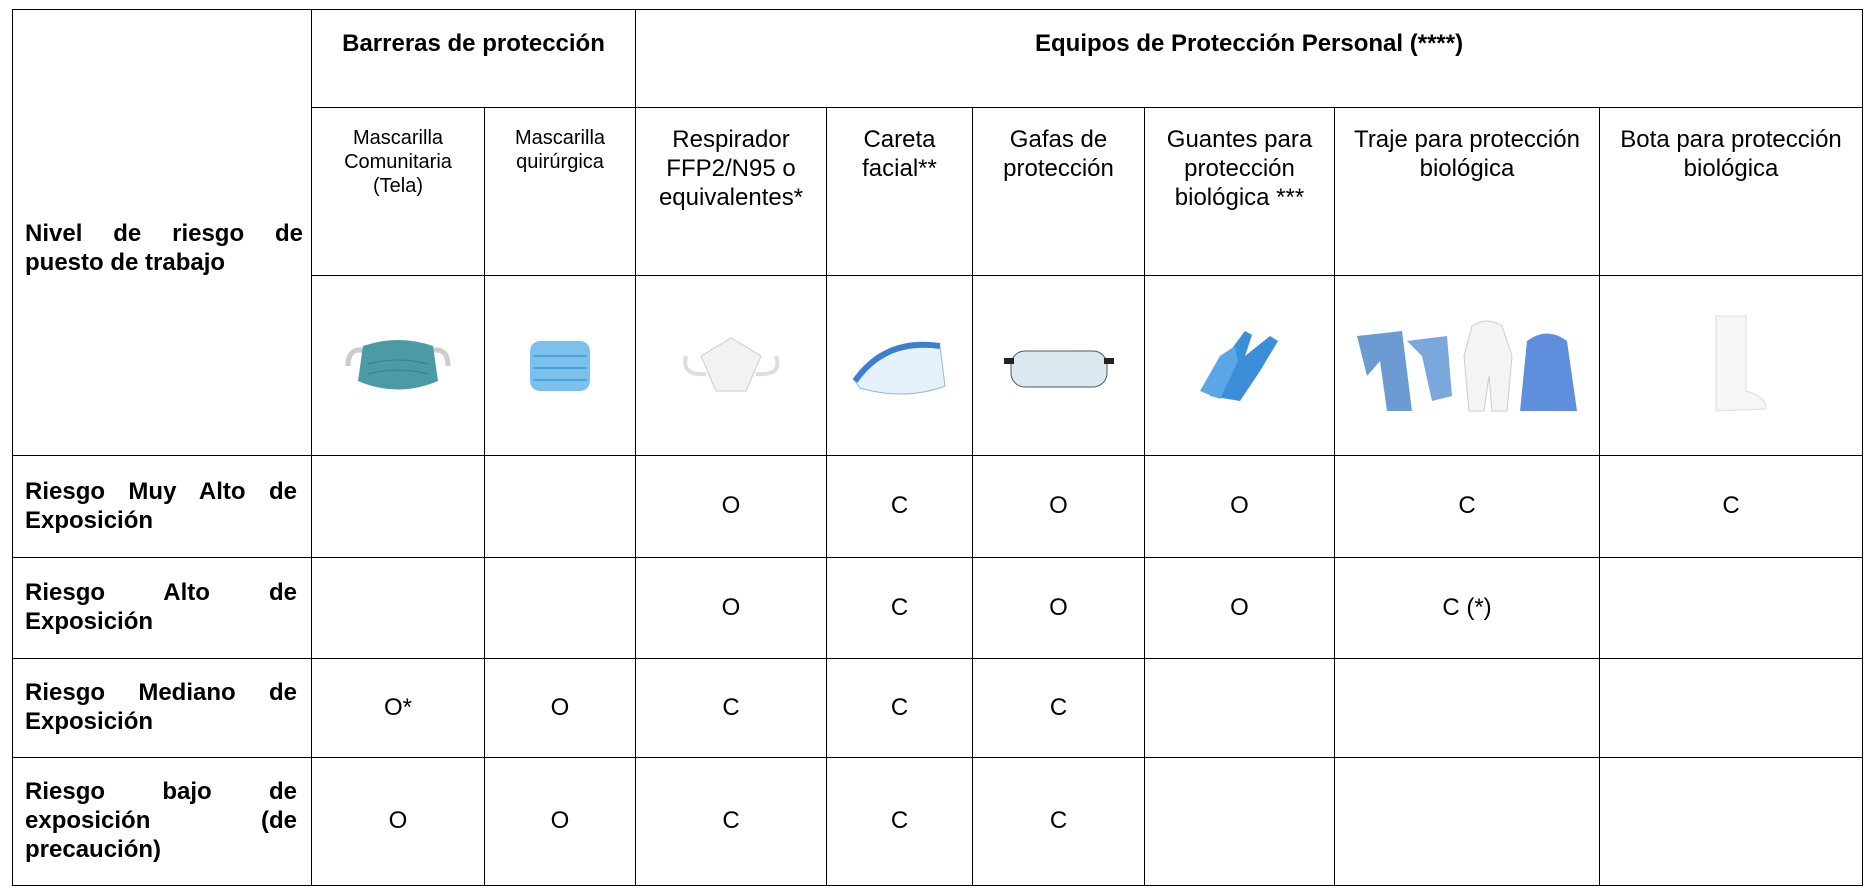  I want to click on column-header: Bota para protección biológica, so click(1731, 191).